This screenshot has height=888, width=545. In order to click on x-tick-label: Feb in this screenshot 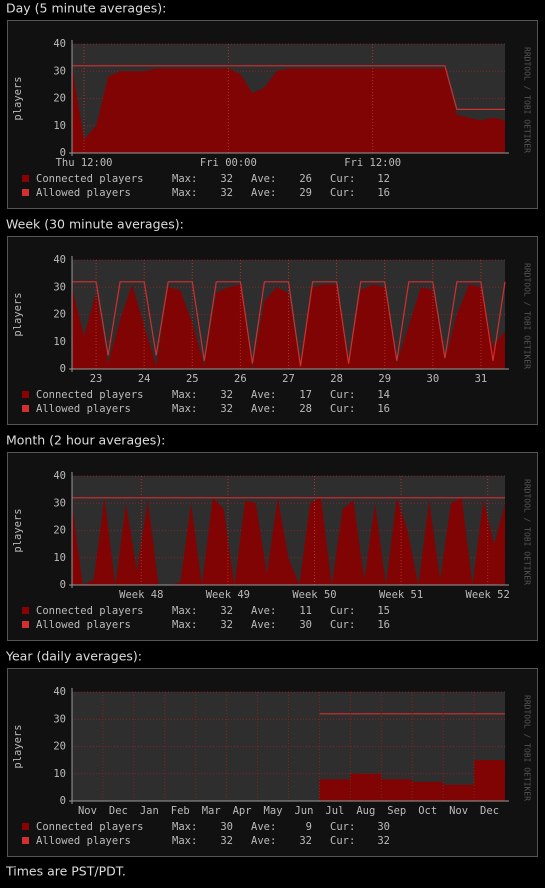, I will do `click(180, 811)`.